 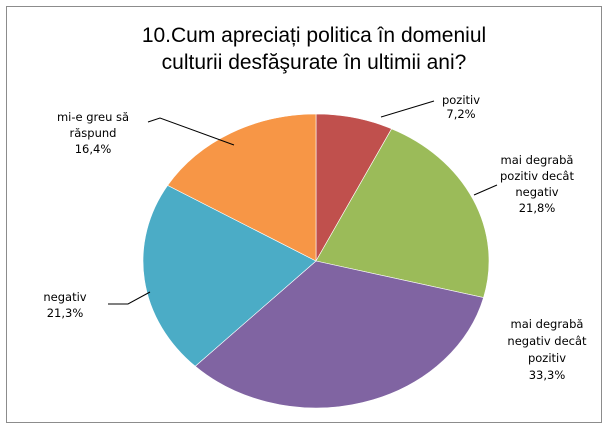 What do you see at coordinates (547, 375) in the screenshot?
I see `slice-percent-text: 33,3%` at bounding box center [547, 375].